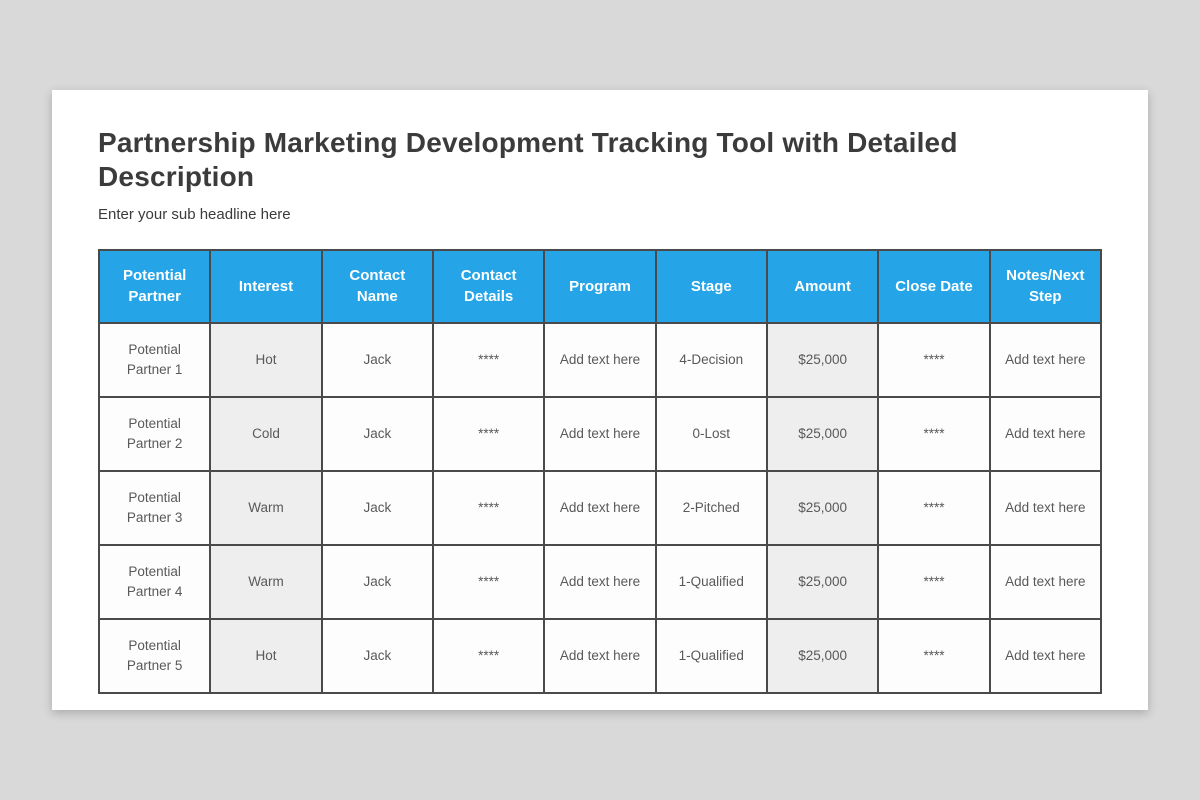 The image size is (1200, 800). I want to click on table-cell: Potential Partner 3, so click(154, 508).